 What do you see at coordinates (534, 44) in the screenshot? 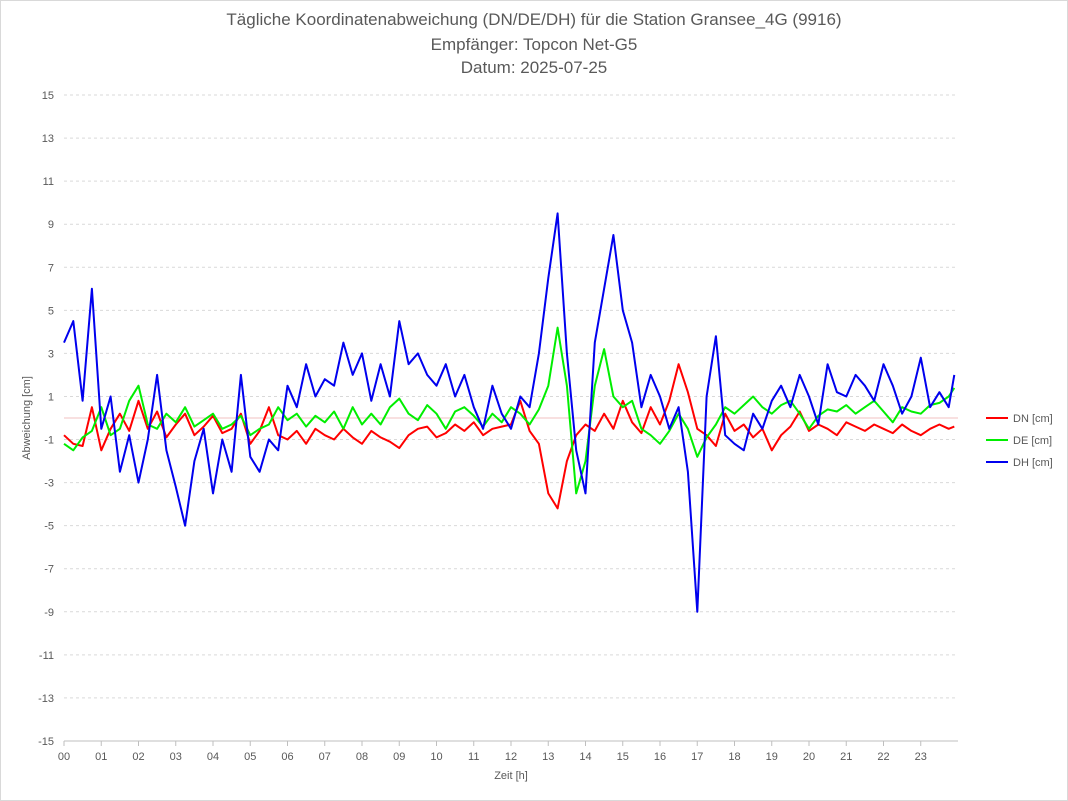
I see `chart-subtitle-receiver: Empfänger: Topcon Net-G5` at bounding box center [534, 44].